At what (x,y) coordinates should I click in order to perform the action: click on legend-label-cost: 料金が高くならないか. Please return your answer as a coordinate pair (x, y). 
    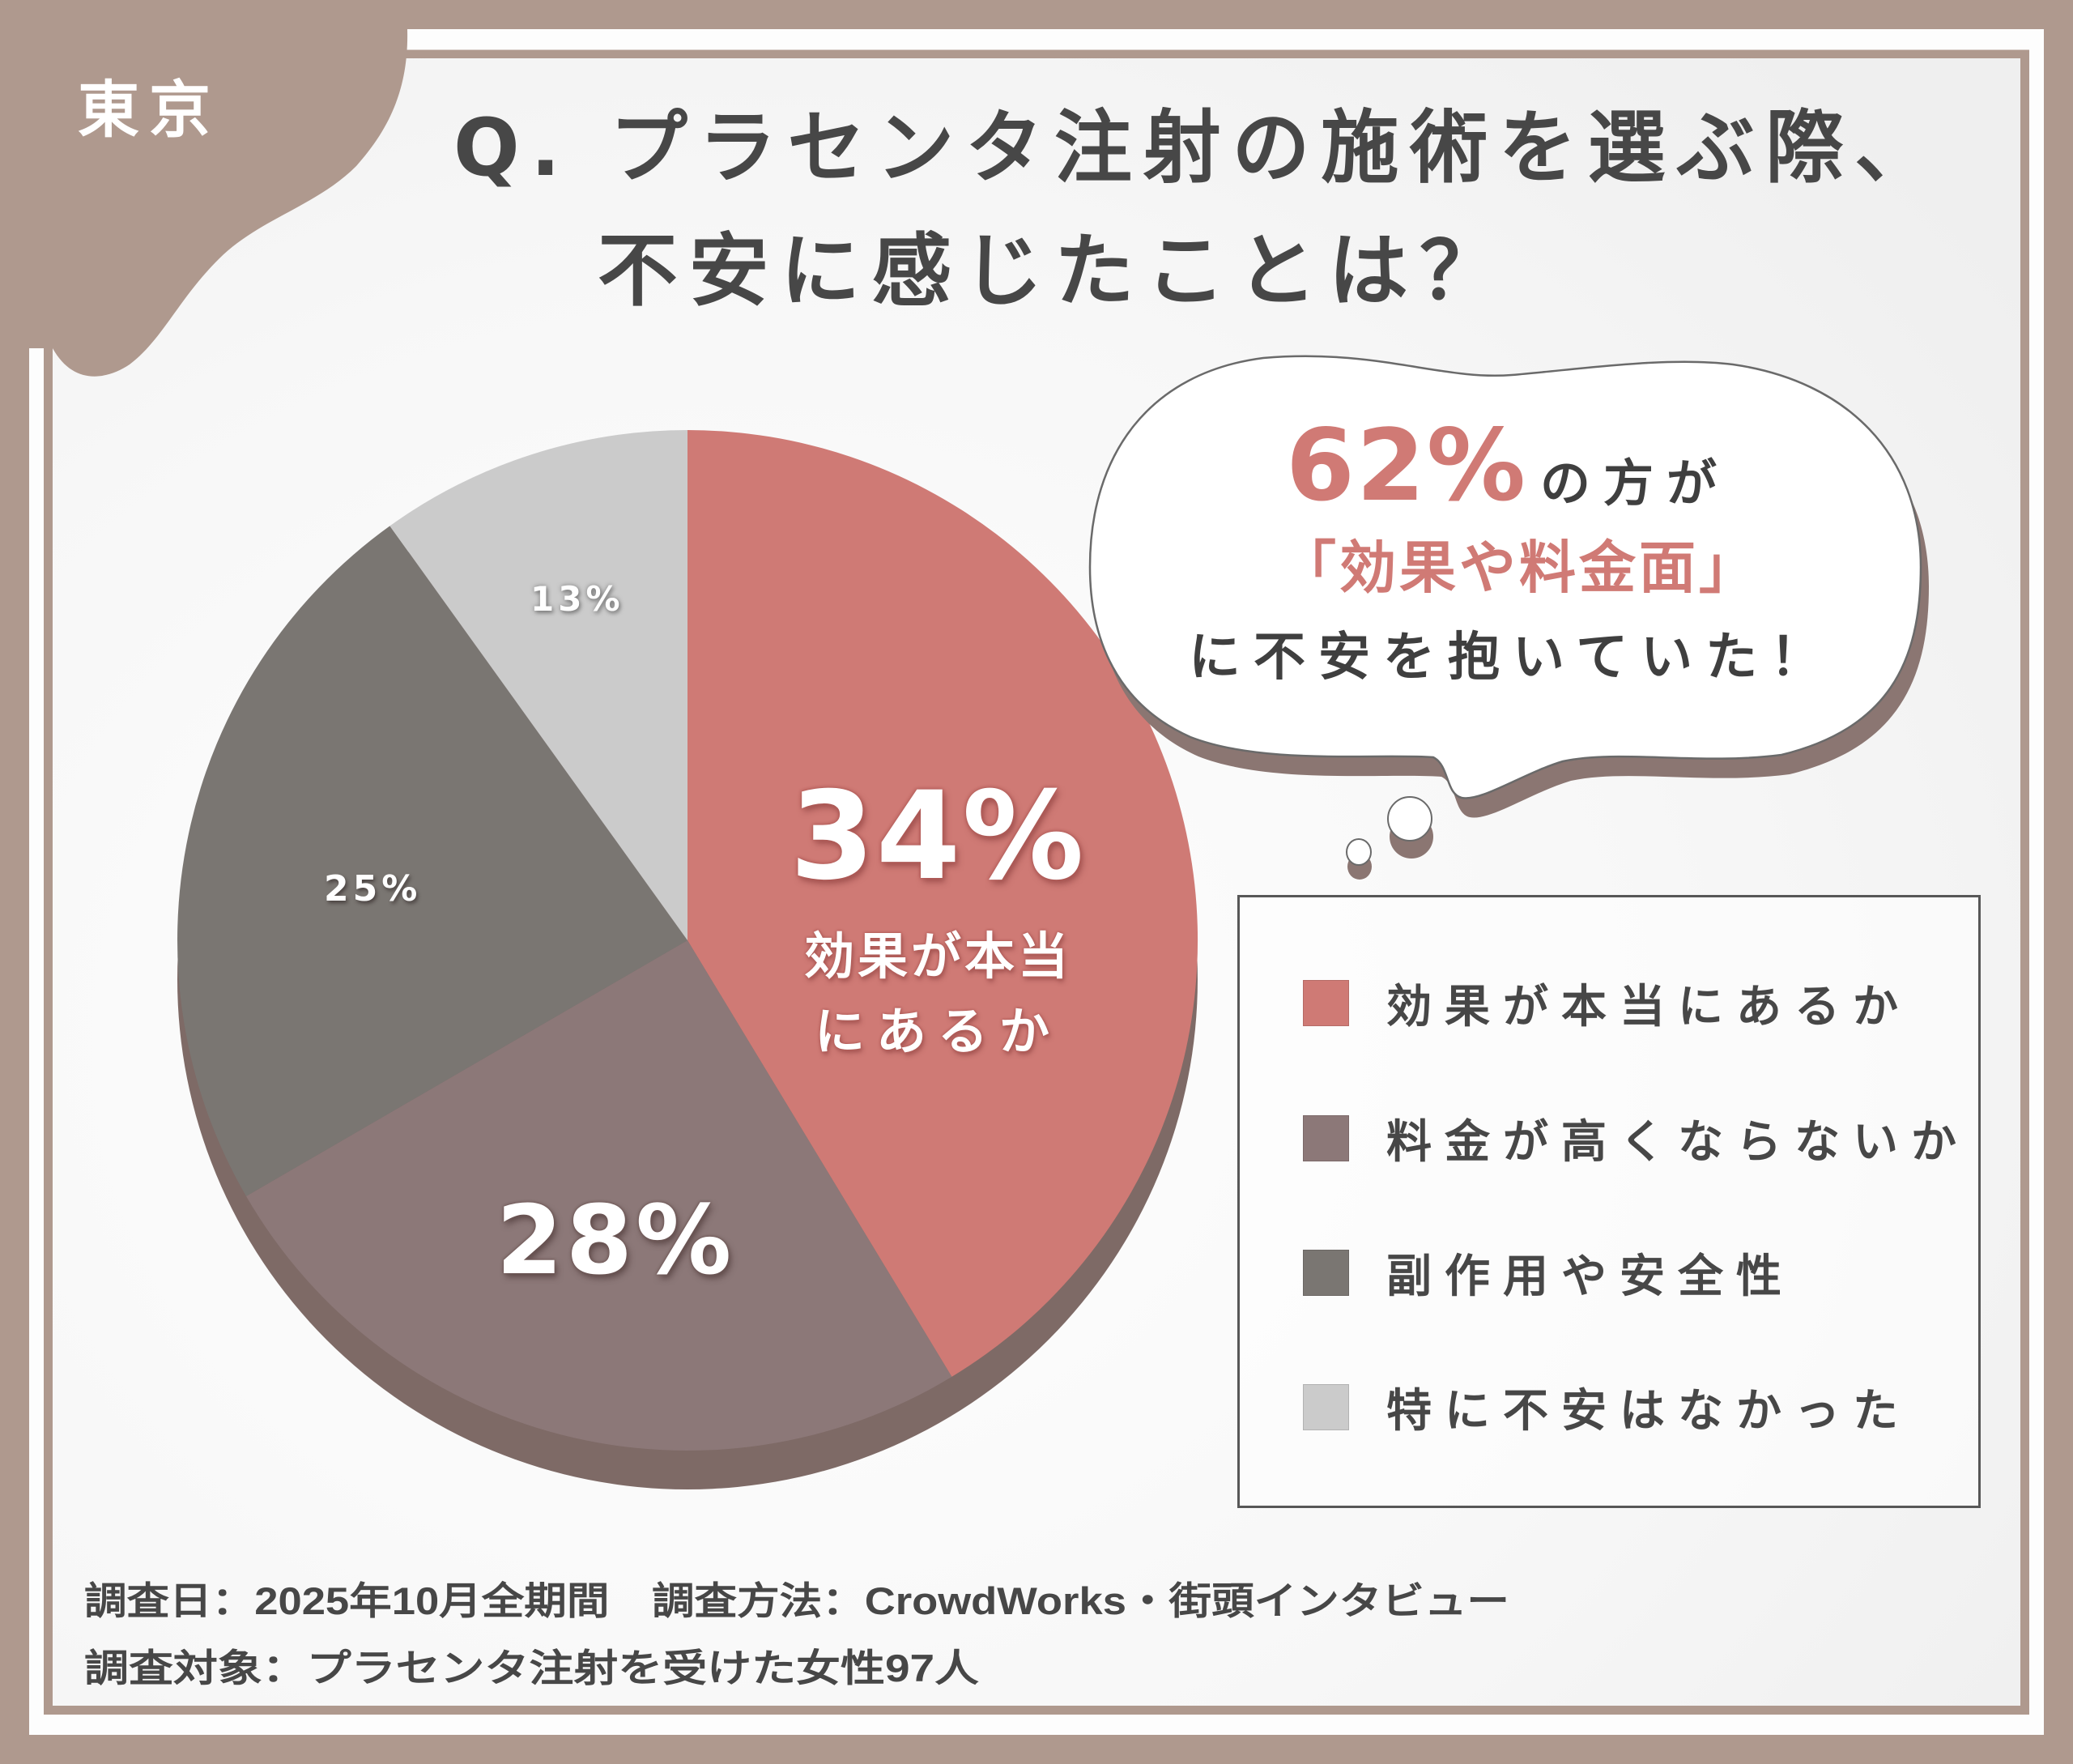
    Looking at the image, I should click on (1678, 1142).